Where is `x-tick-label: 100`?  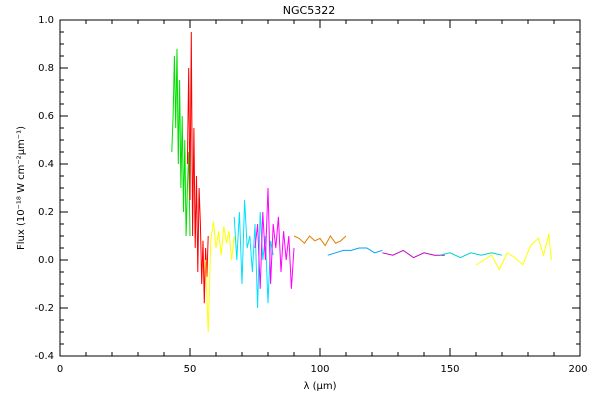
x-tick-label: 100 is located at coordinates (319, 369).